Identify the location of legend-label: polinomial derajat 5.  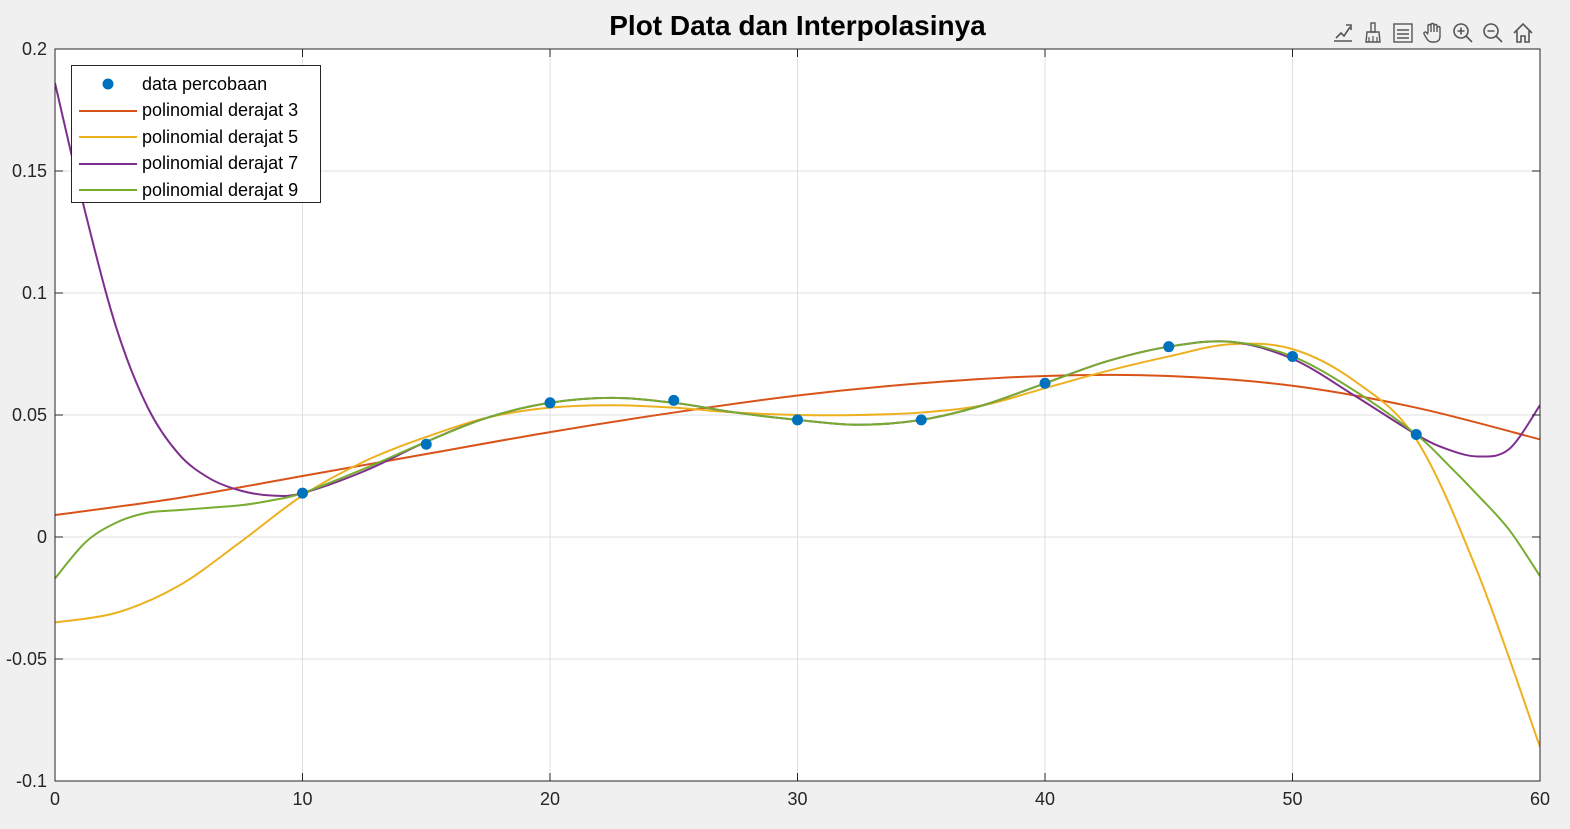
(220, 136).